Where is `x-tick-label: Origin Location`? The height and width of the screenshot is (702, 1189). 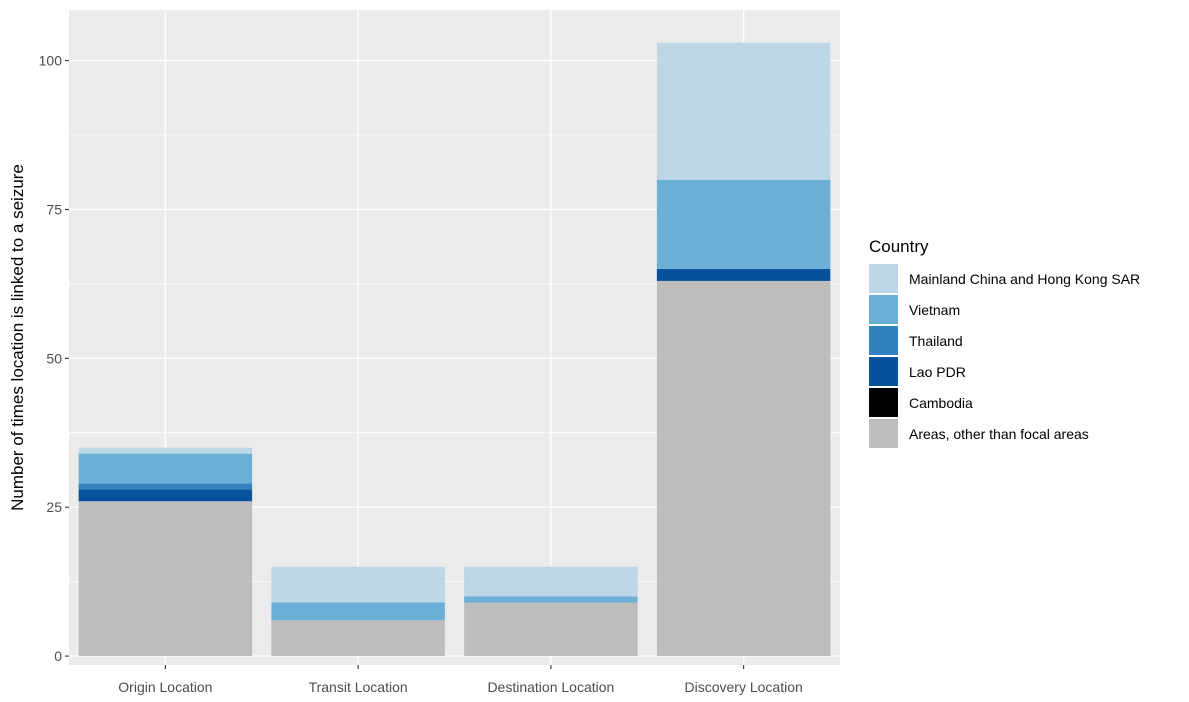
x-tick-label: Origin Location is located at coordinates (165, 687).